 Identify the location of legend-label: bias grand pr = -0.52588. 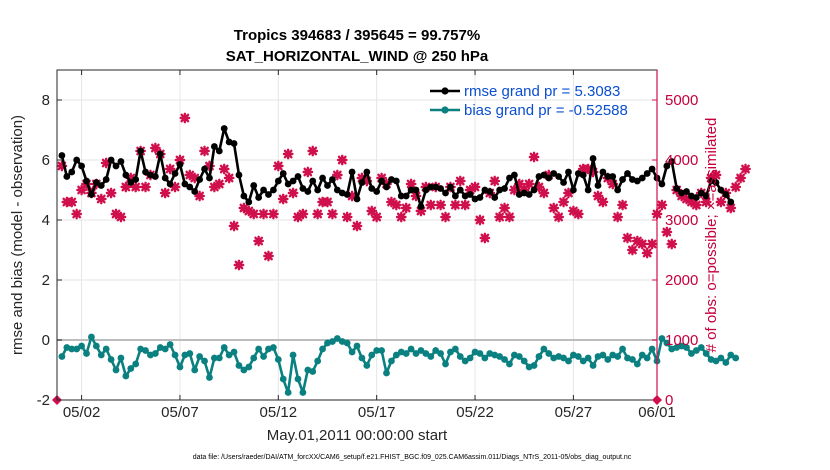
(546, 110).